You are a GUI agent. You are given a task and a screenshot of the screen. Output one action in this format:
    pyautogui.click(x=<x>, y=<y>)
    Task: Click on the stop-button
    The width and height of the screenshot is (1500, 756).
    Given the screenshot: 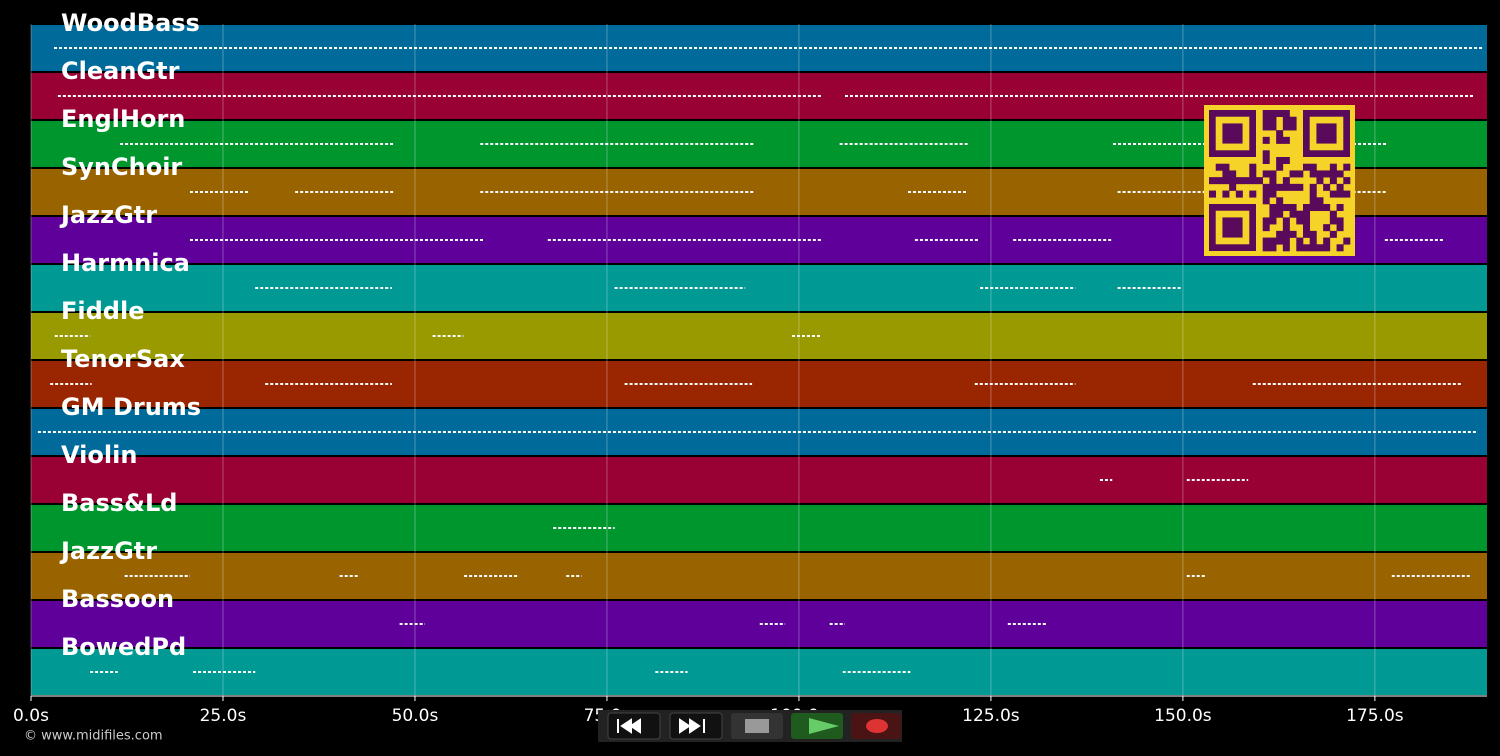 What is the action you would take?
    pyautogui.click(x=757, y=726)
    